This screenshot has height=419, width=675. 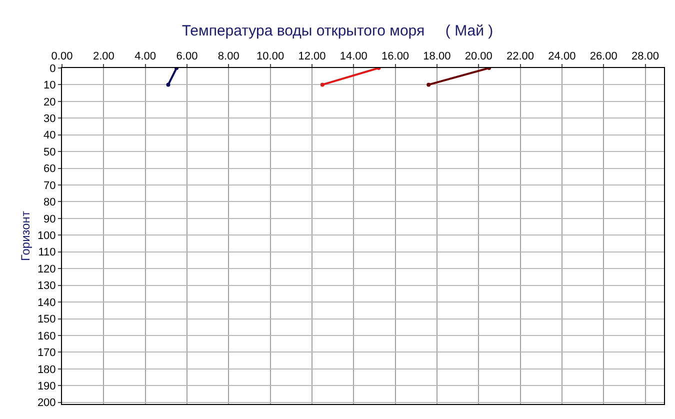 What do you see at coordinates (396, 56) in the screenshot?
I see `x-tick-label: 16.00` at bounding box center [396, 56].